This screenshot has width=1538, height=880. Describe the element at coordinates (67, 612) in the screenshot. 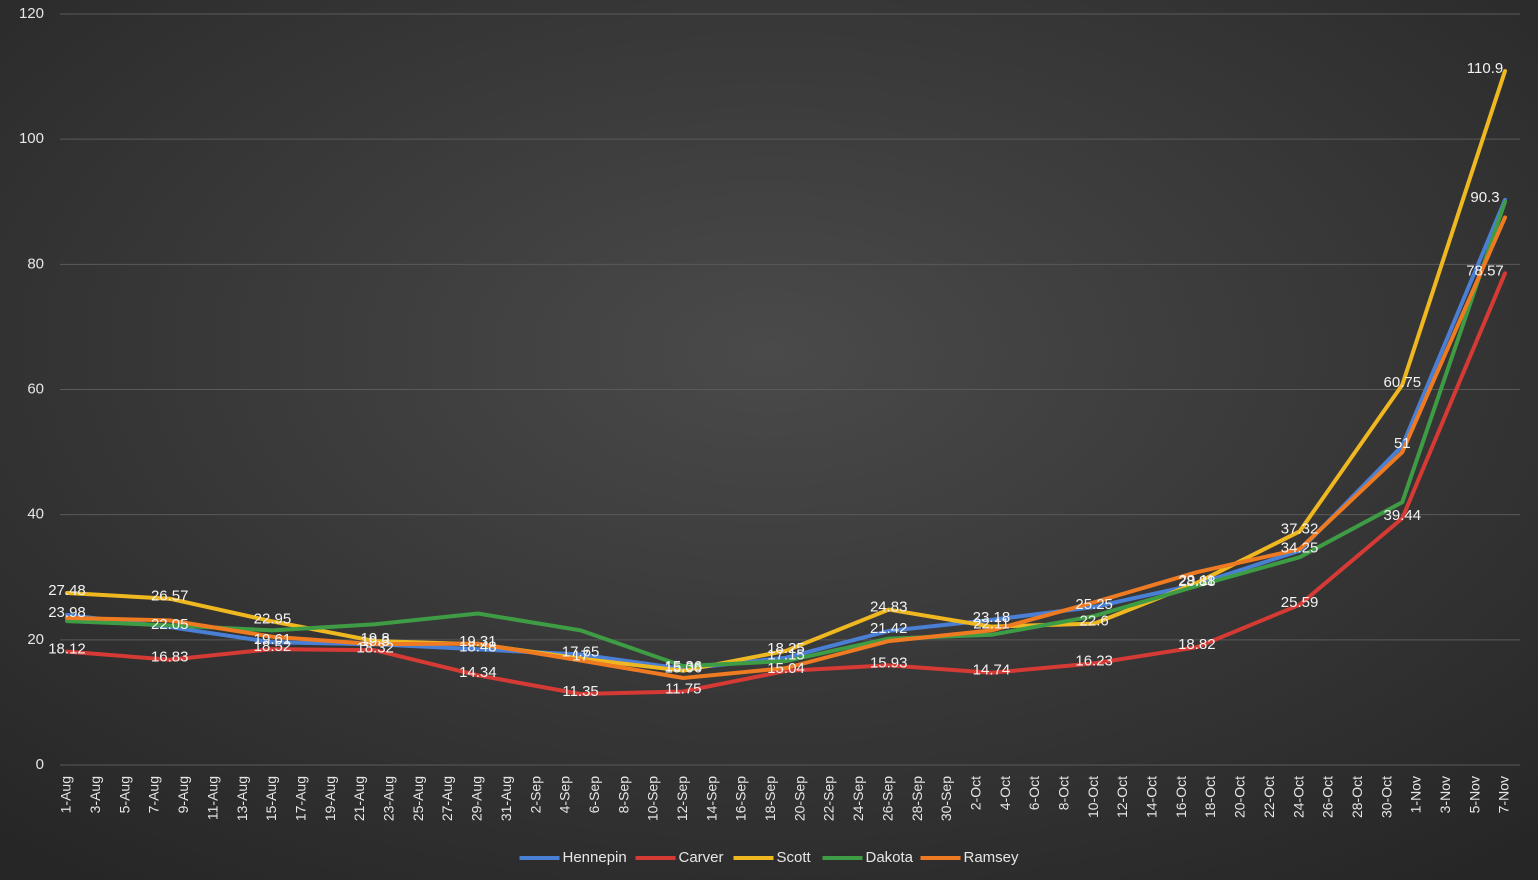

I see `data-label: 23.98` at that location.